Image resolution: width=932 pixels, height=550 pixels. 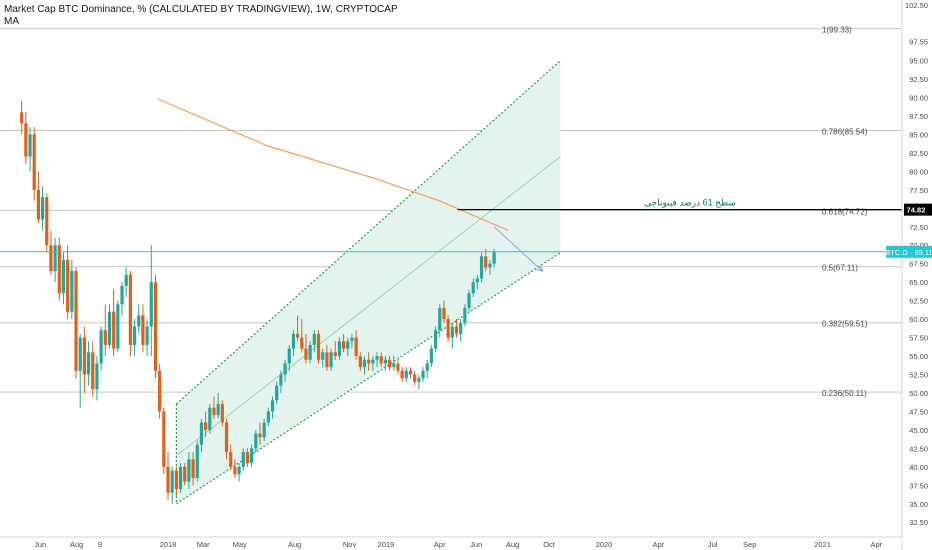 I want to click on y-tick-label-24: 40.00, so click(x=918, y=467).